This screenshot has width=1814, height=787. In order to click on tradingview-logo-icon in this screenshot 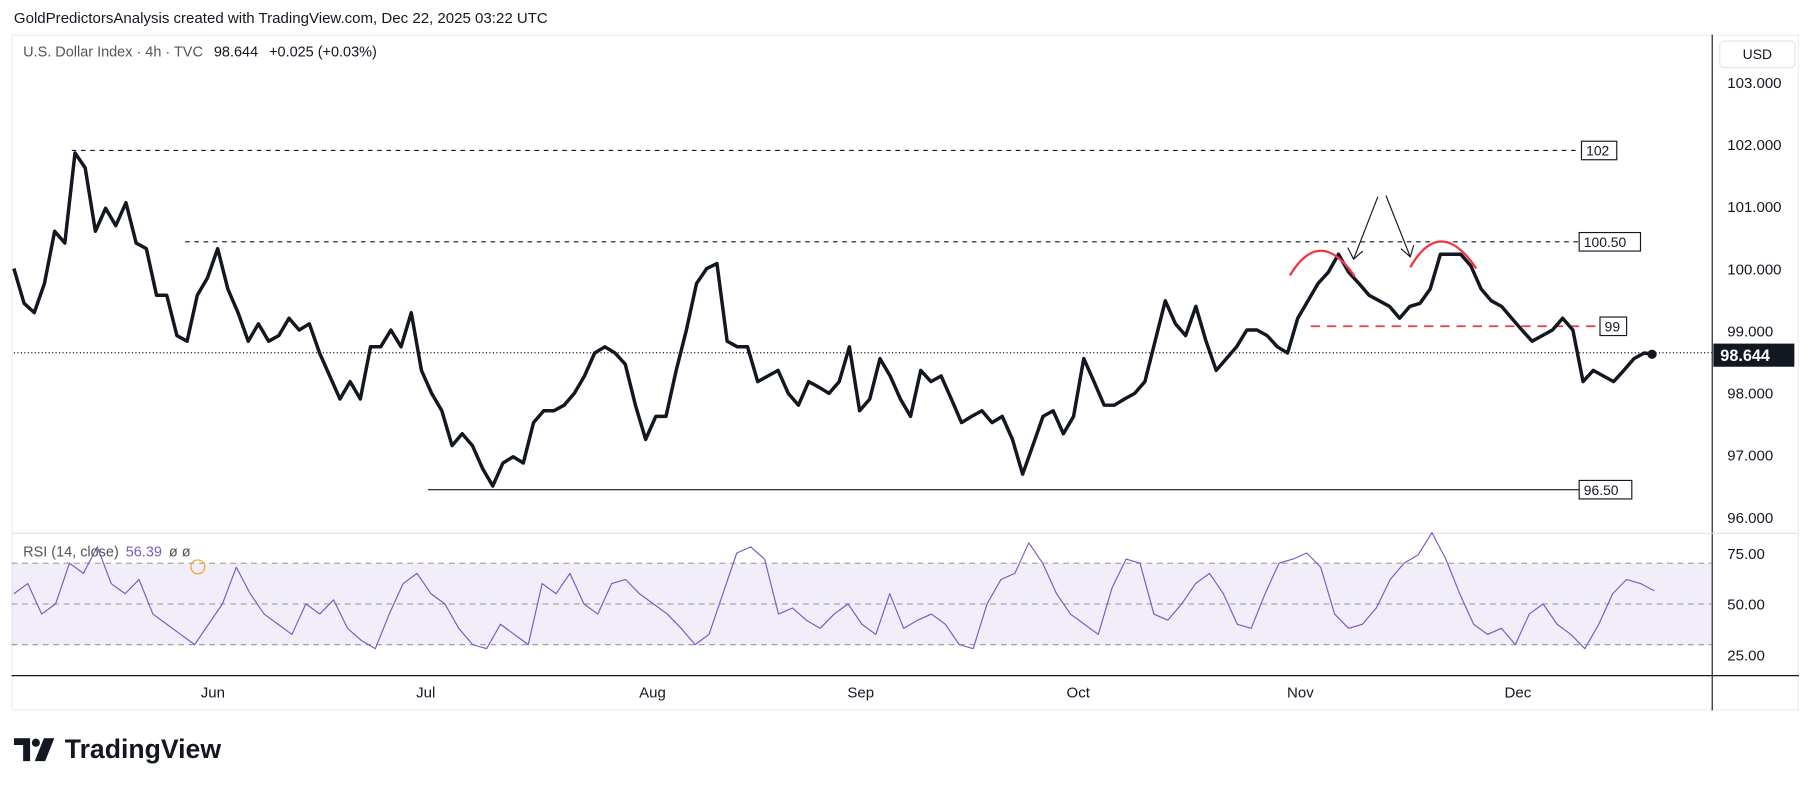, I will do `click(34, 749)`.